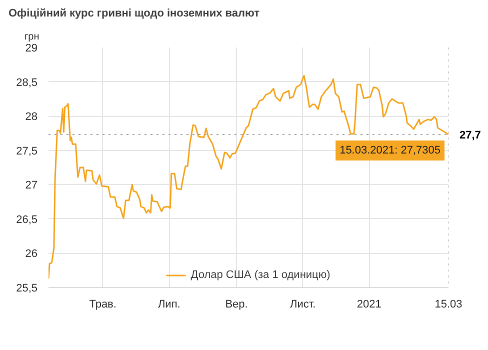  What do you see at coordinates (31, 186) in the screenshot?
I see `y-tick-label: 27` at bounding box center [31, 186].